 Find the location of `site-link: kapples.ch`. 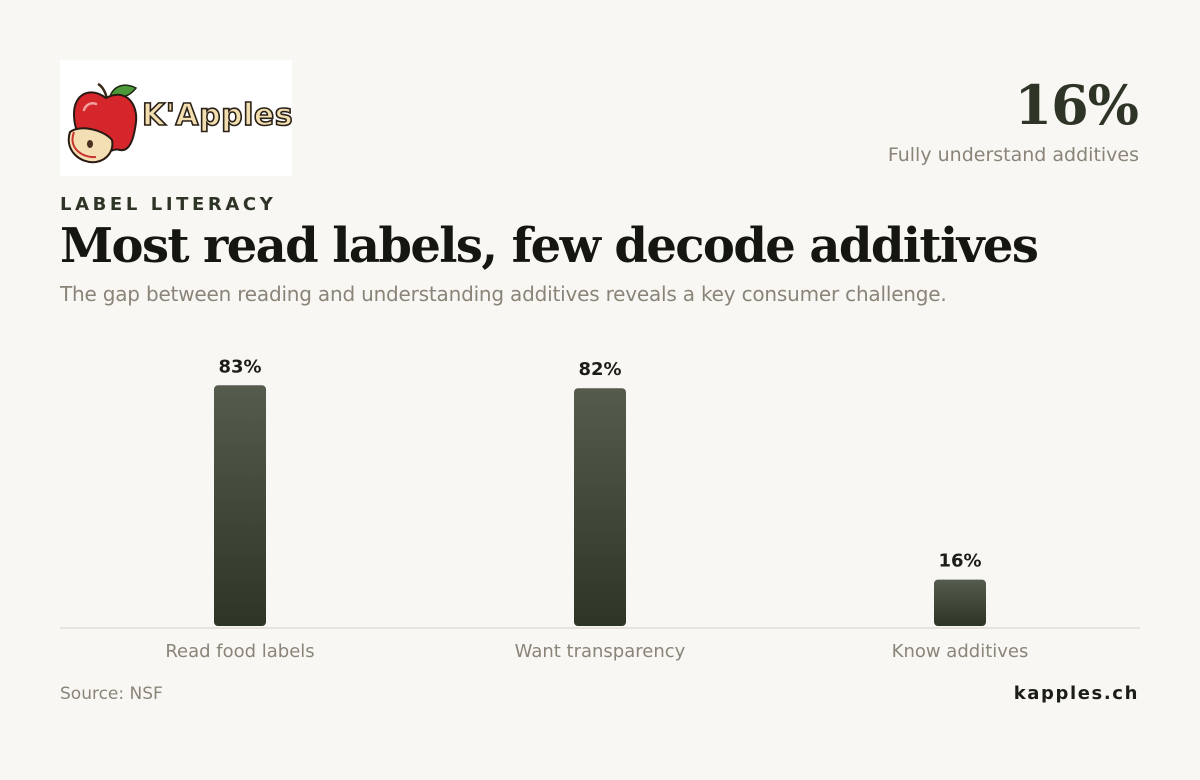

site-link: kapples.ch is located at coordinates (1076, 693).